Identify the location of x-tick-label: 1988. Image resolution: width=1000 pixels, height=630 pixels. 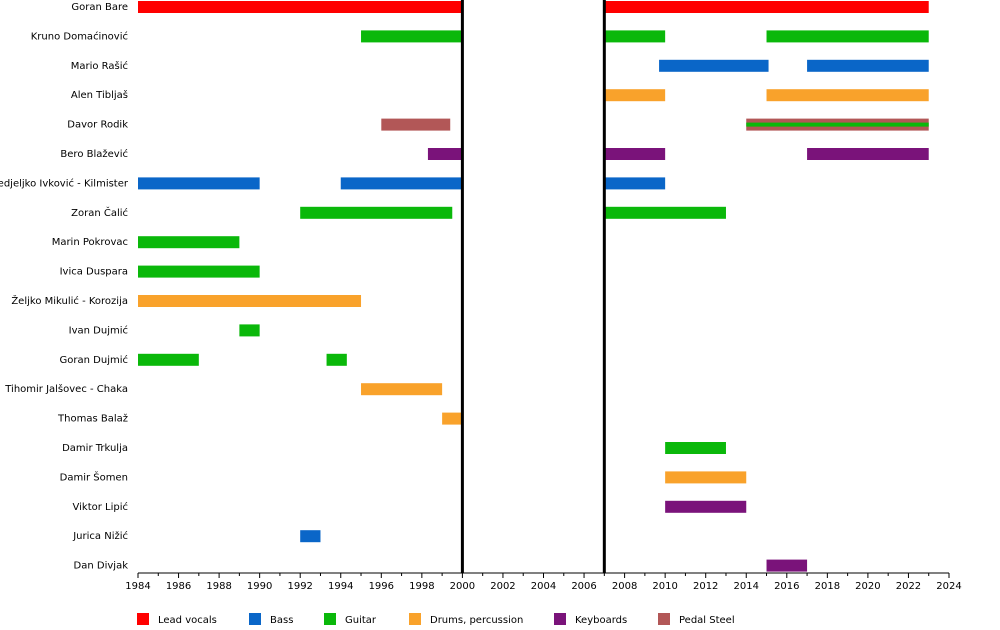
(218, 586).